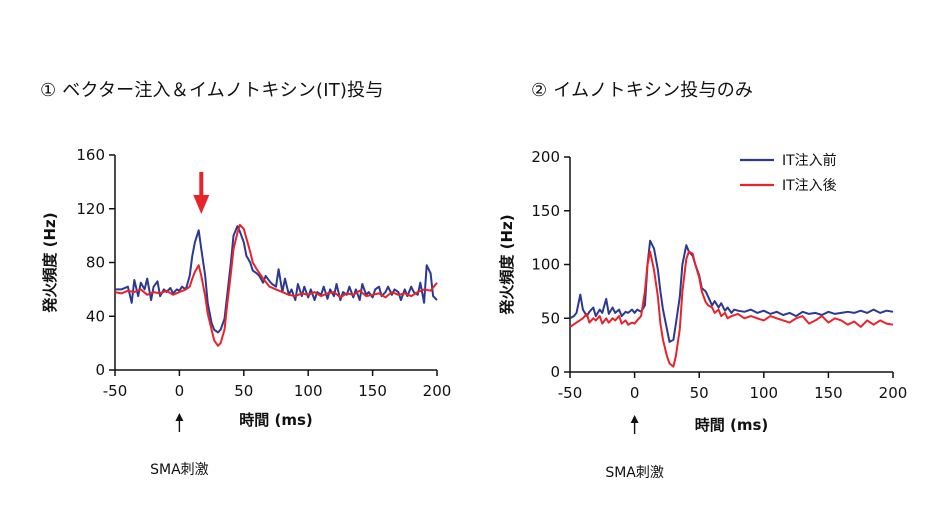 The image size is (946, 531). What do you see at coordinates (115, 391) in the screenshot?
I see `left-x-tick-label: -50` at bounding box center [115, 391].